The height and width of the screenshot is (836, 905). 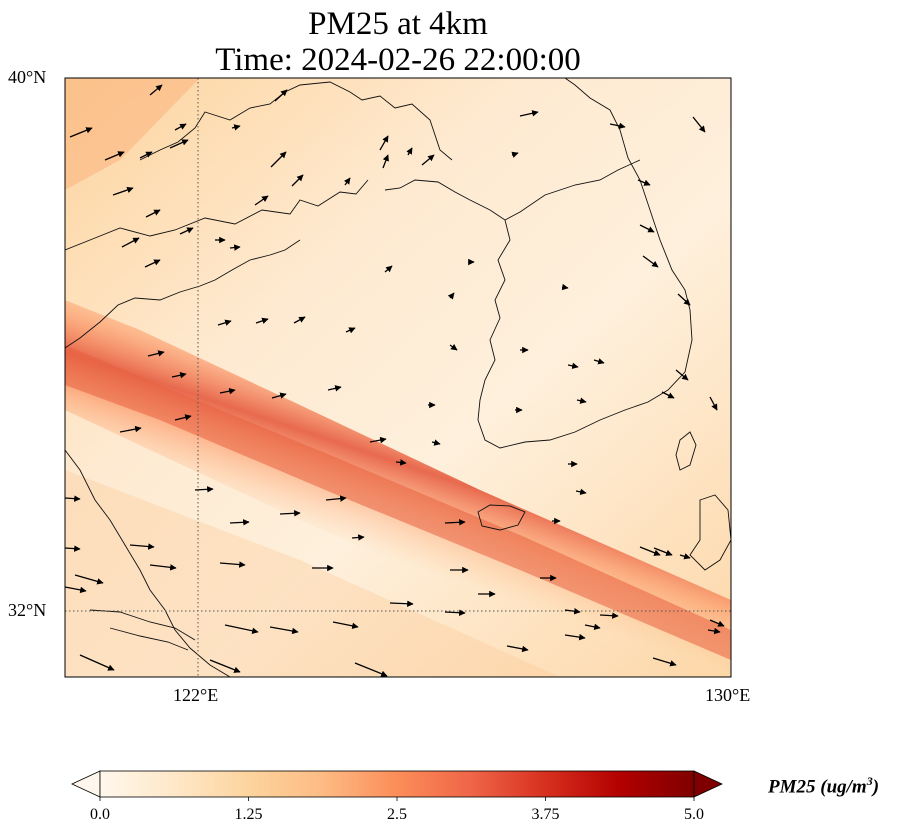 I want to click on lat-label-40: 40°N, so click(x=27, y=77).